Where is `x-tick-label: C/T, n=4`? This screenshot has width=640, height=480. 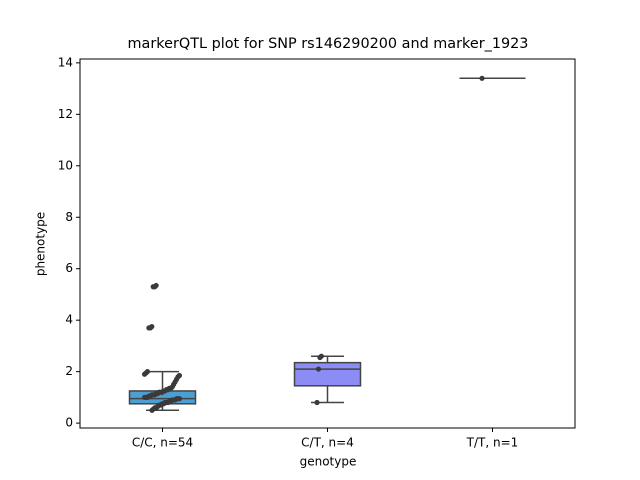 x-tick-label: C/T, n=4 is located at coordinates (327, 443).